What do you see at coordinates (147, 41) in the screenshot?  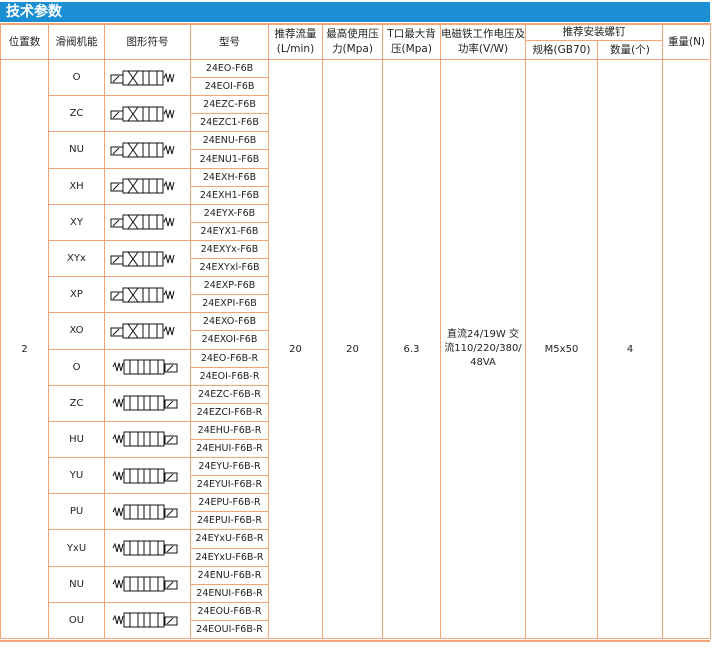 I see `header-symbol: 图形符号` at bounding box center [147, 41].